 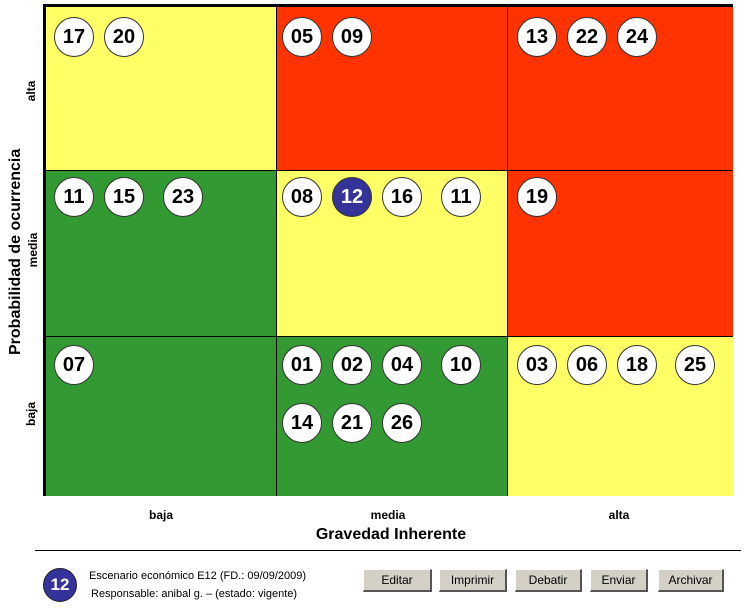 I want to click on y-axis-title: Probabilidad de ocurrencia, so click(x=15, y=251).